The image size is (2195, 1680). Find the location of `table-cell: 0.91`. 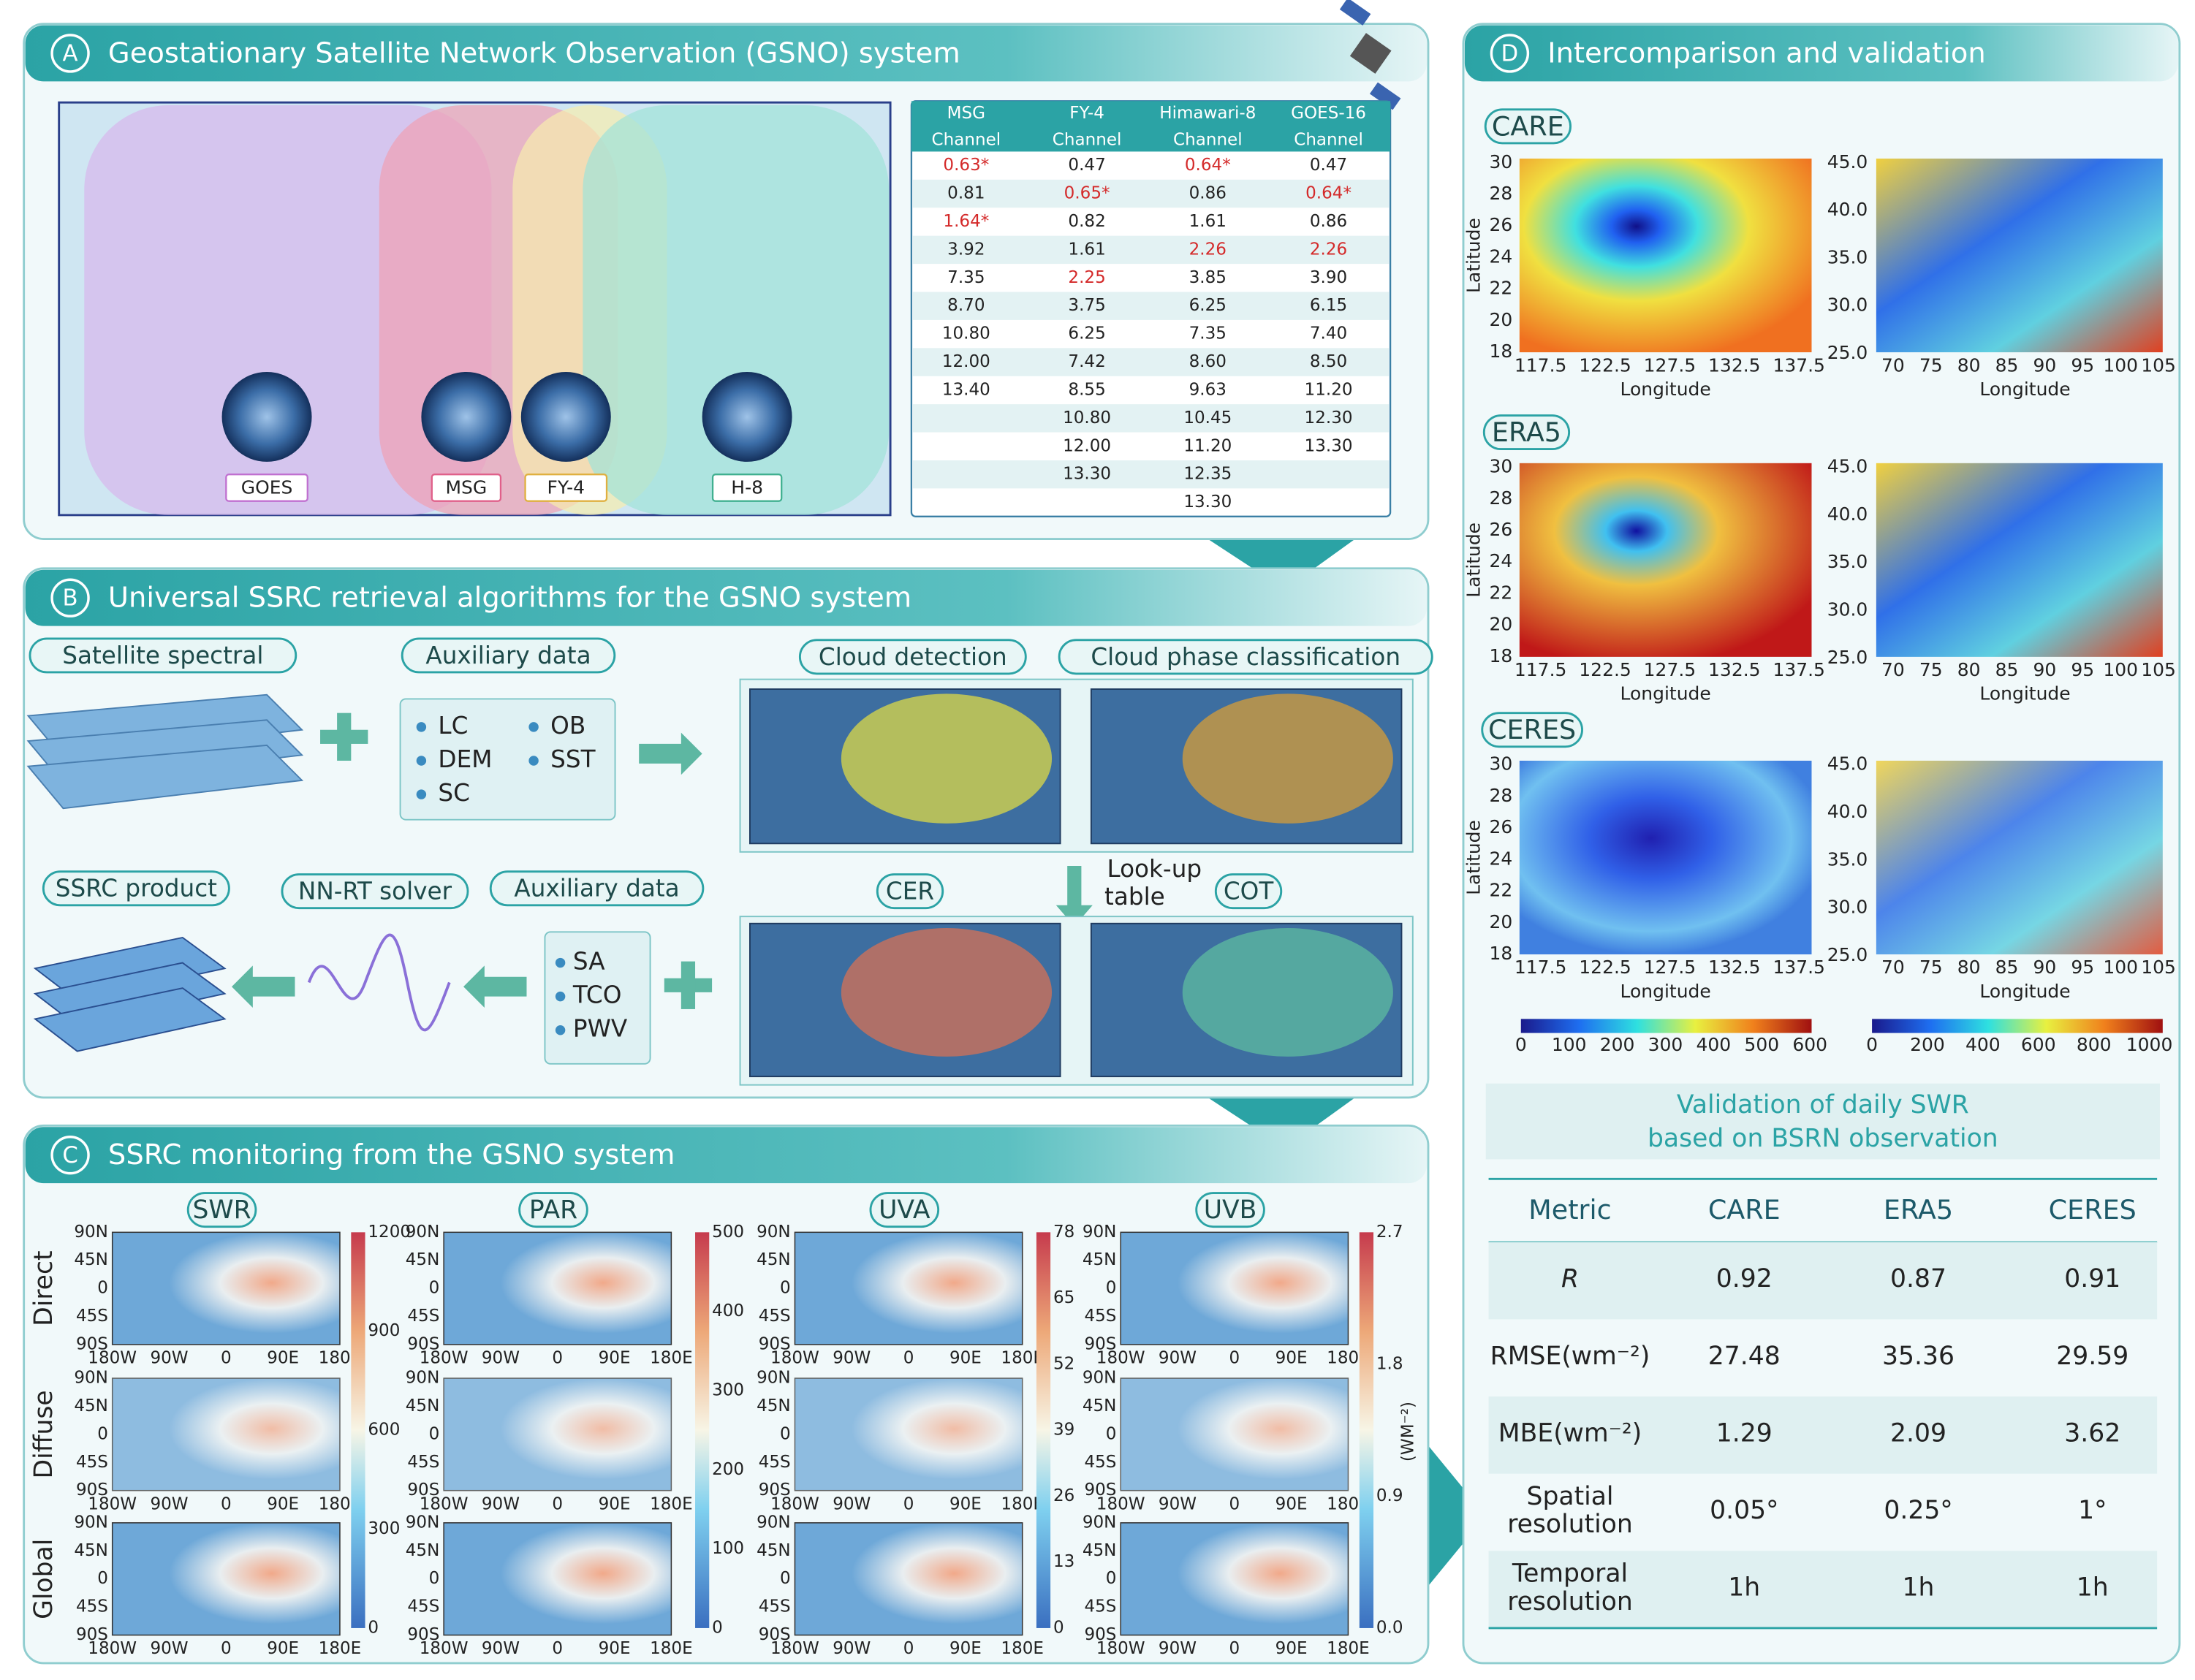

table-cell: 0.91 is located at coordinates (2092, 1278).